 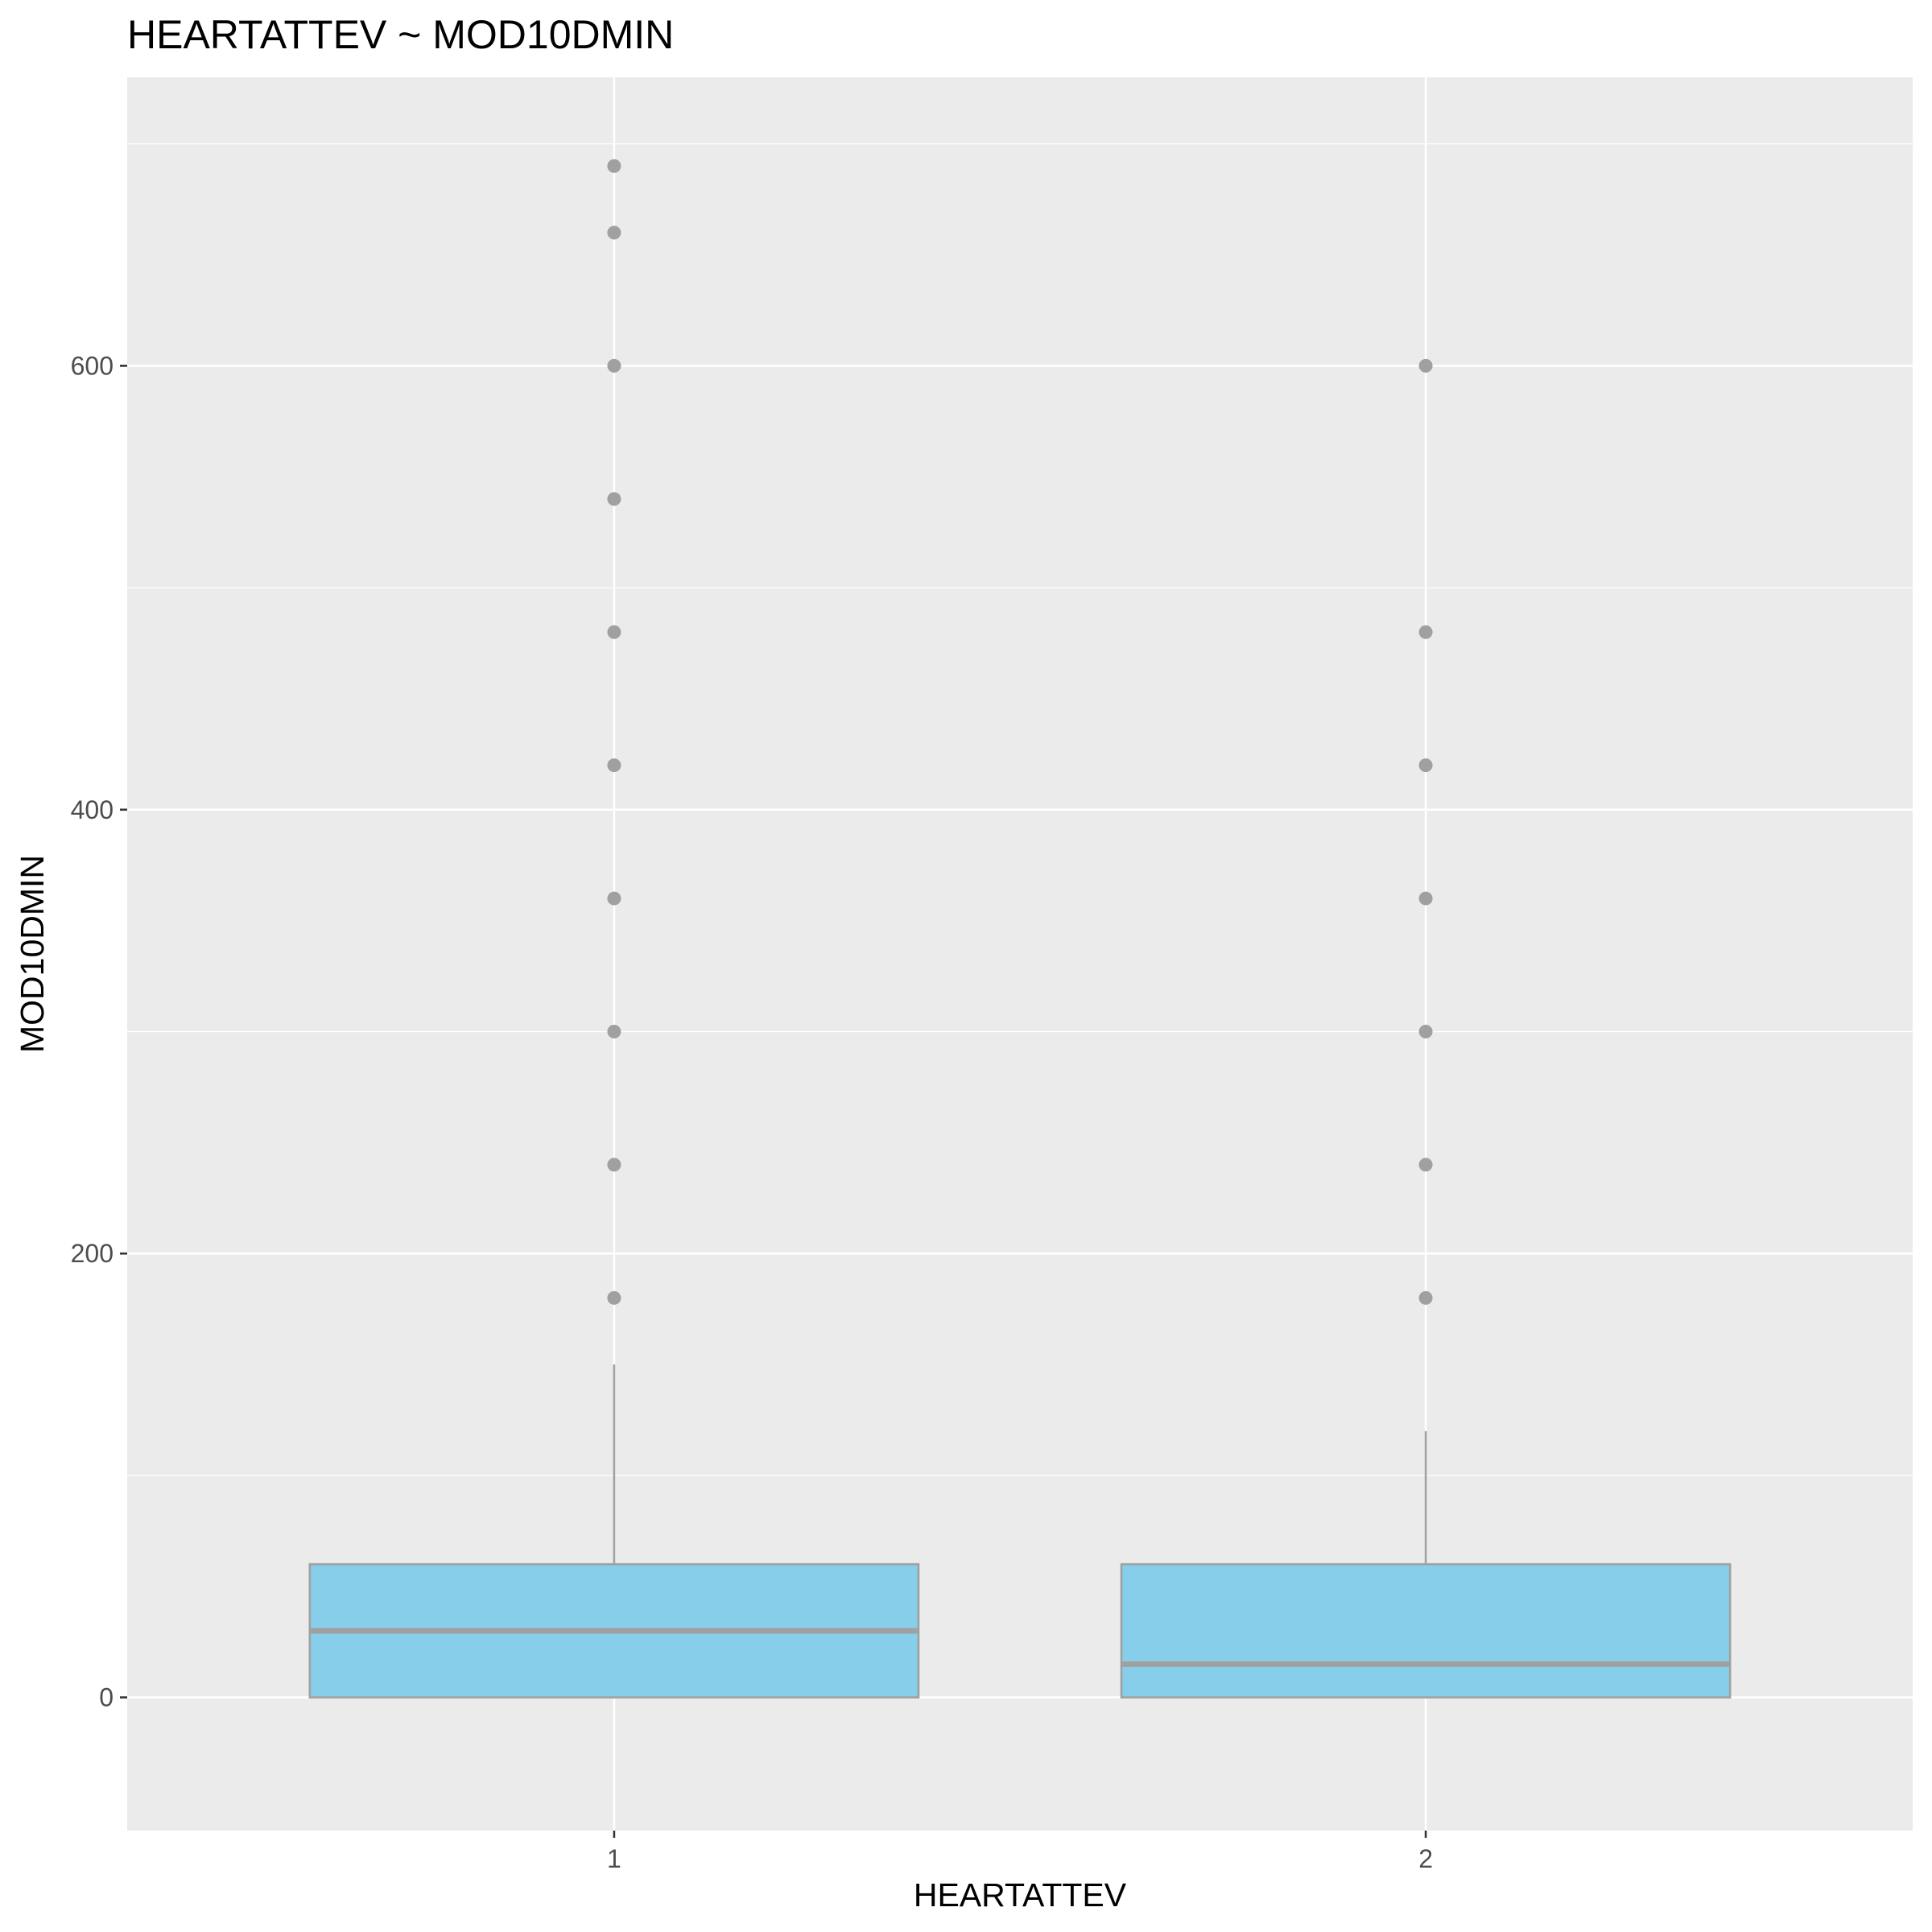 I want to click on y-tick-label: 0, so click(x=106, y=1697).